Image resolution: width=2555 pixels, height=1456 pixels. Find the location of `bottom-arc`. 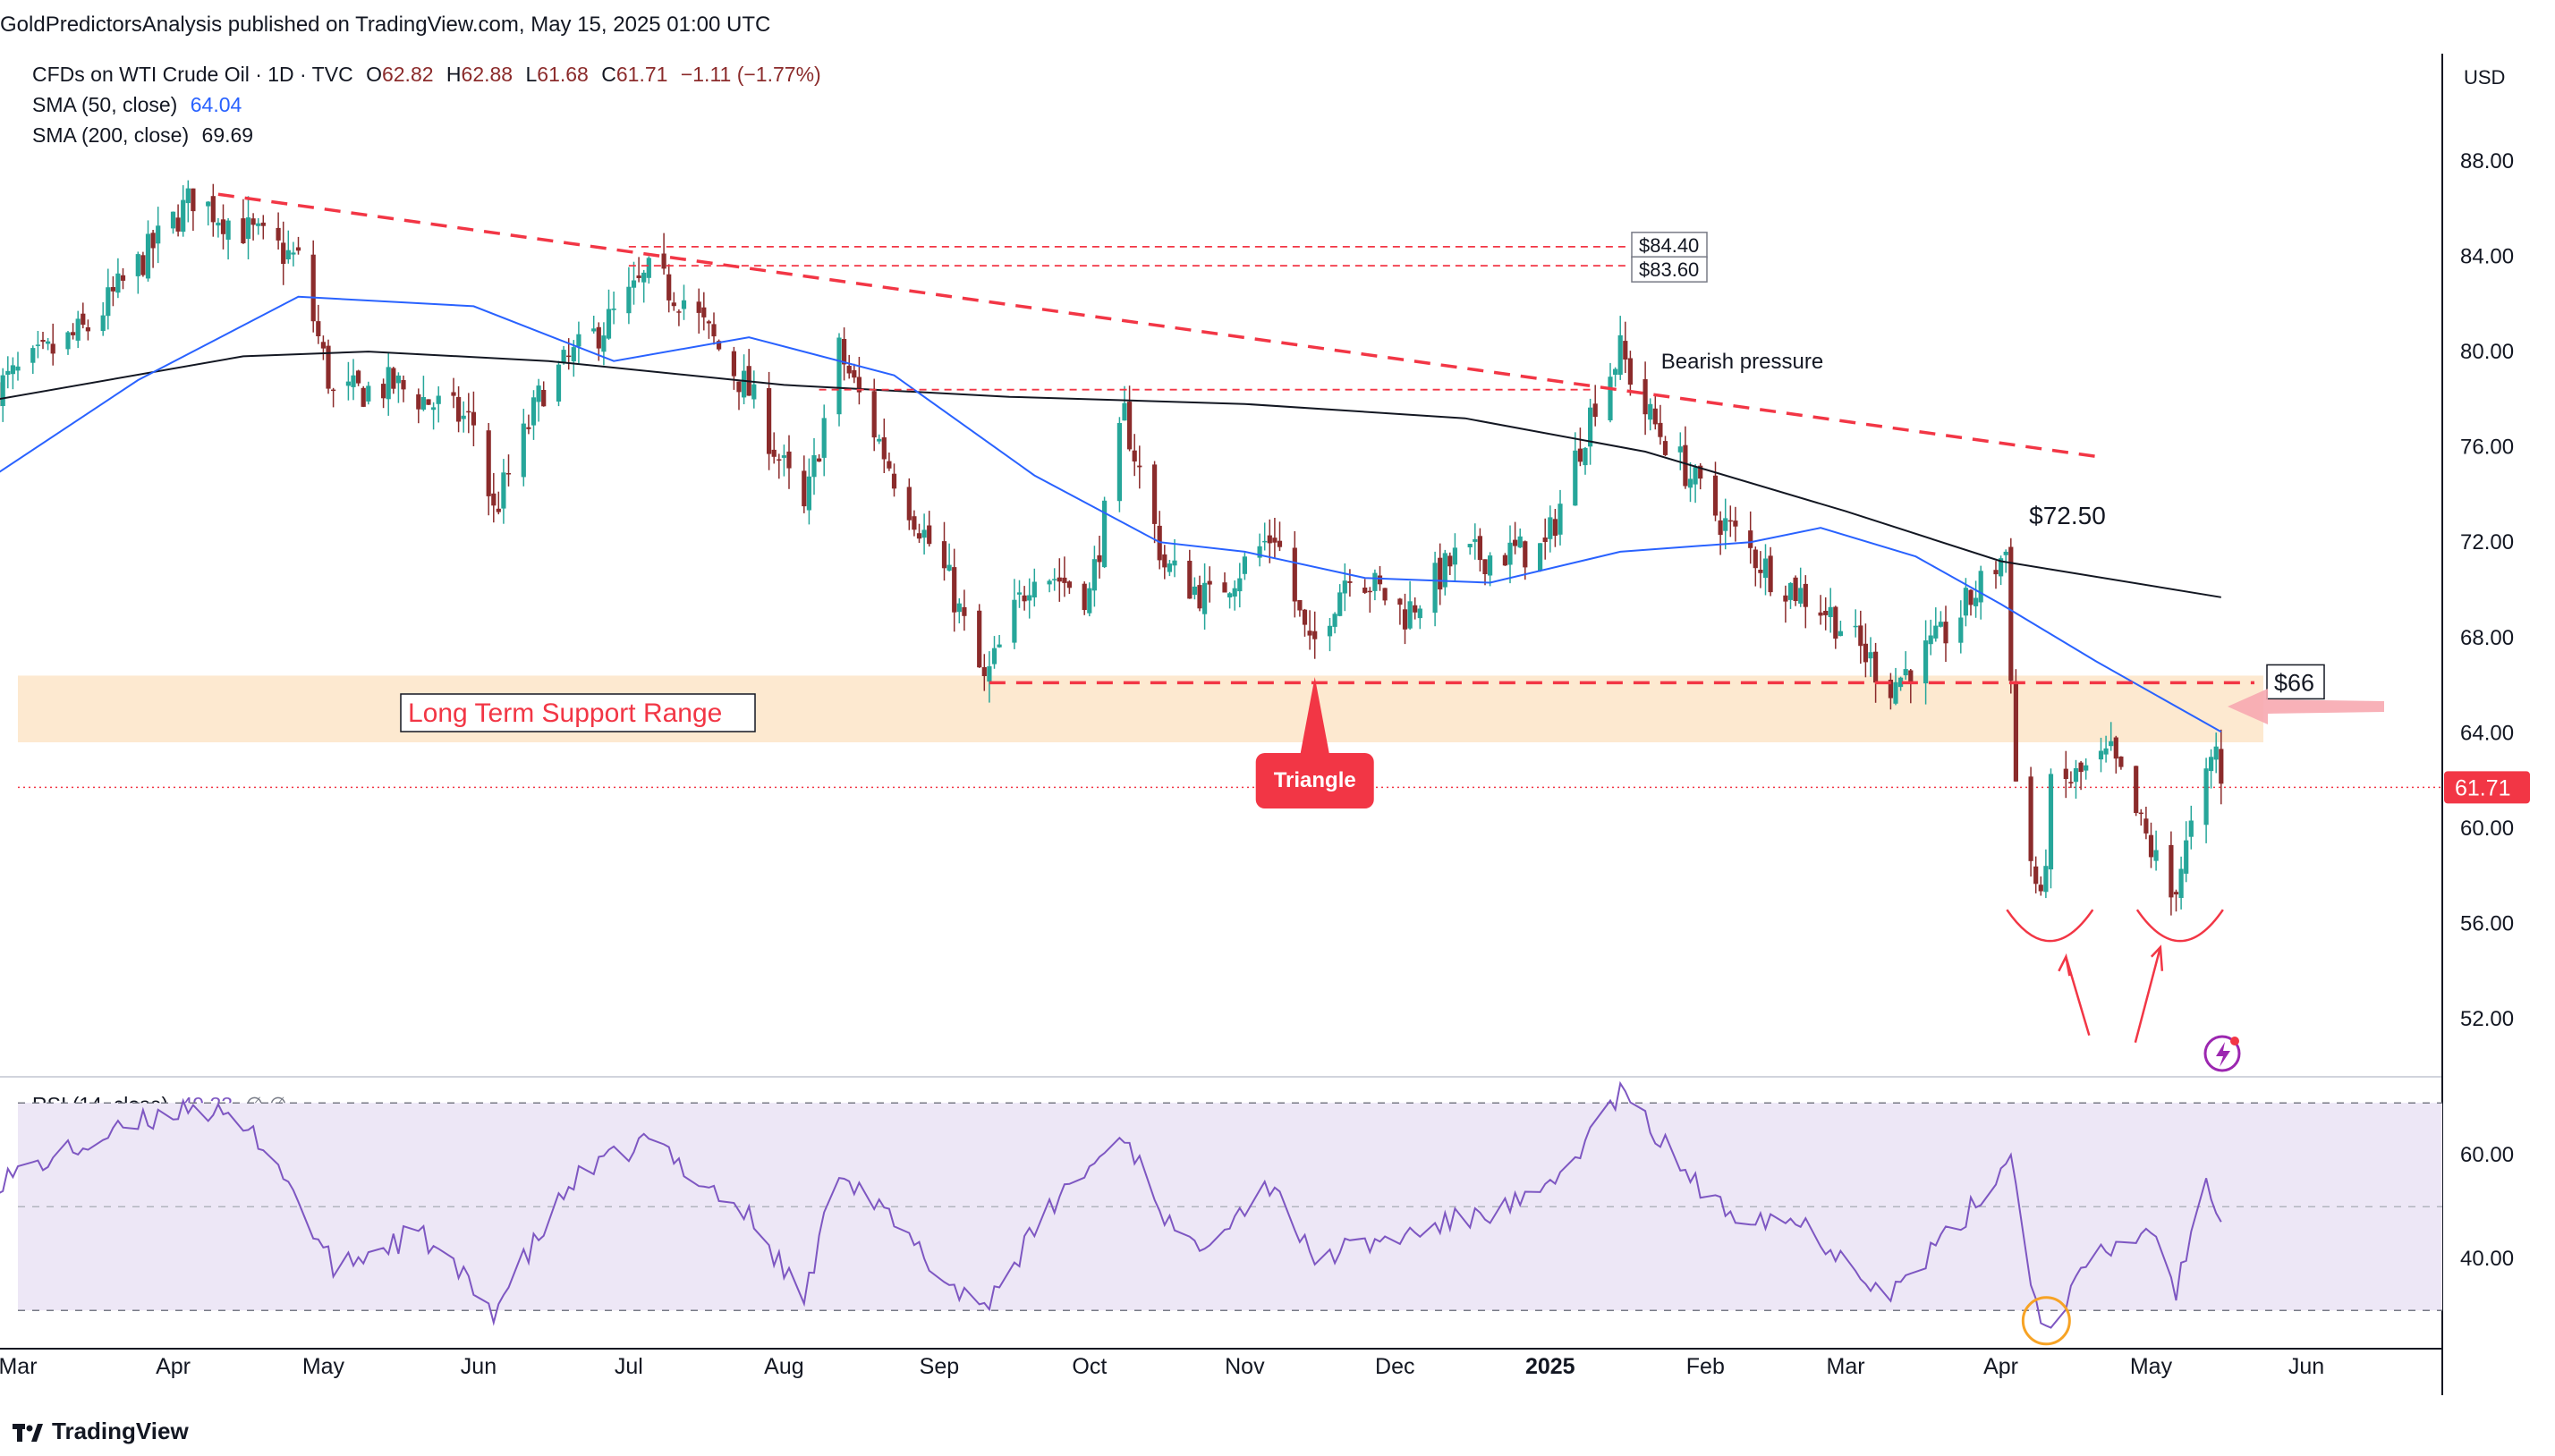

bottom-arc is located at coordinates (2050, 926).